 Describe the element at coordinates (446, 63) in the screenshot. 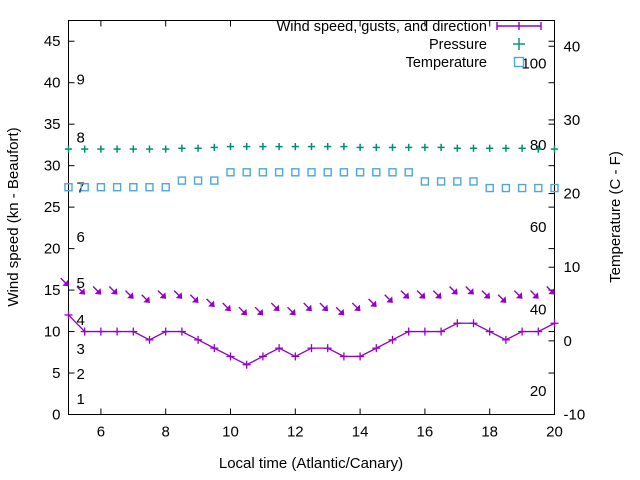

I see `legend-label-temperature: Temperature` at that location.